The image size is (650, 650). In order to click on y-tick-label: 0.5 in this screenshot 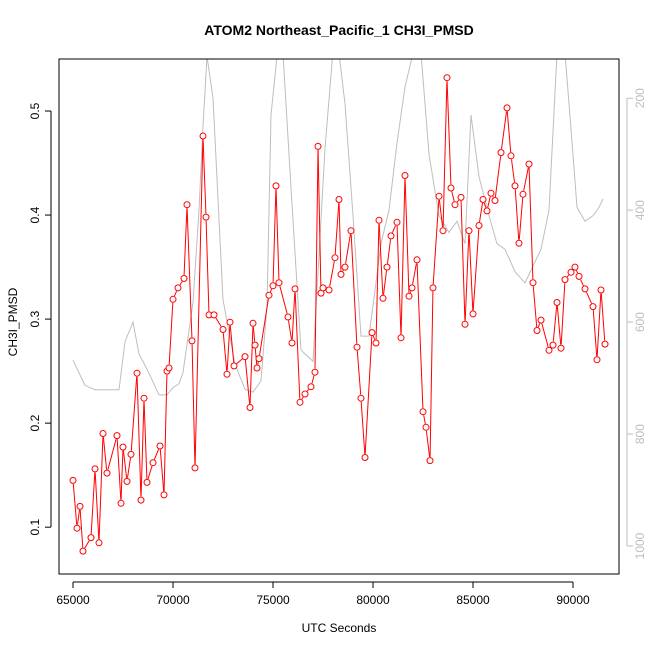, I will do `click(35, 110)`.